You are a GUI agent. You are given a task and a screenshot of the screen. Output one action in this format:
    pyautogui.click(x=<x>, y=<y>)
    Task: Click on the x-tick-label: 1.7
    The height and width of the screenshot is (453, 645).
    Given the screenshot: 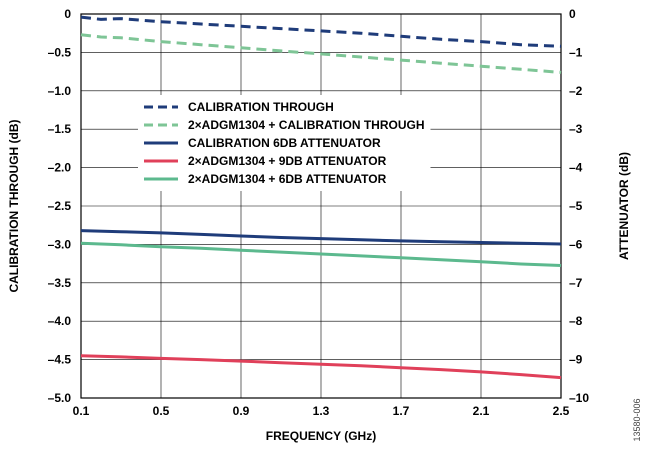 What is the action you would take?
    pyautogui.click(x=401, y=411)
    